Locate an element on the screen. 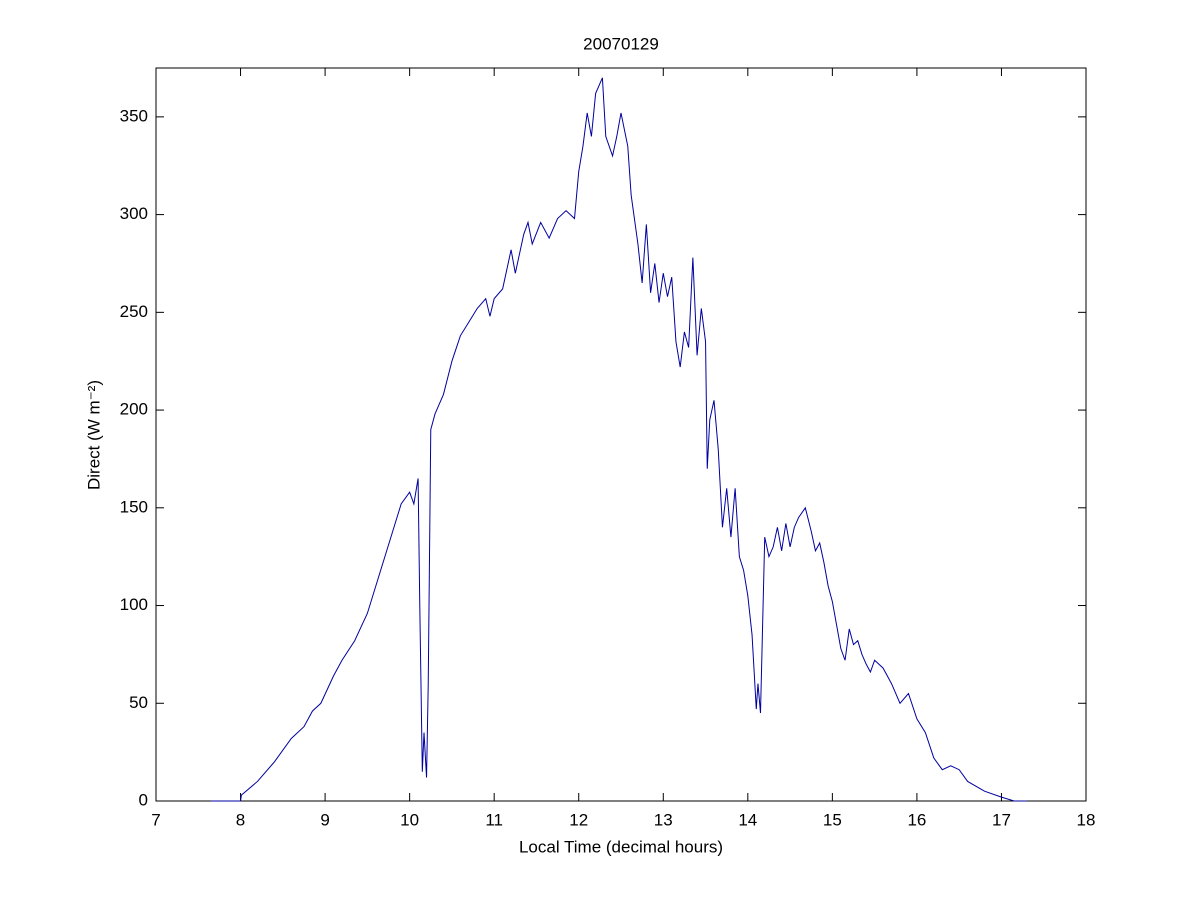 The image size is (1200, 900). y-tick-label: 150 is located at coordinates (134, 506).